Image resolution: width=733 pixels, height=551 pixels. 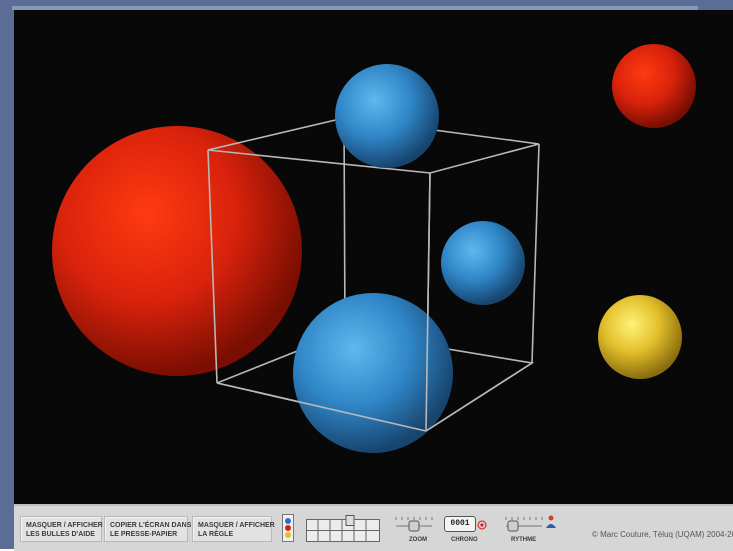 I want to click on help-toggle-line1: MASQUER / AFFICHER, so click(x=64, y=525).